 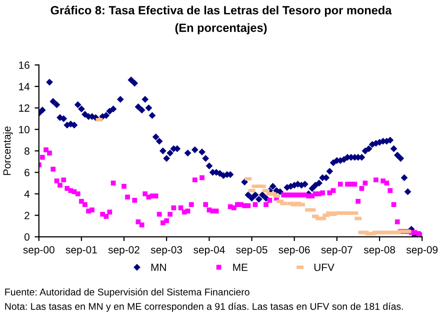 What do you see at coordinates (240, 267) in the screenshot?
I see `legend-label: ME` at bounding box center [240, 267].